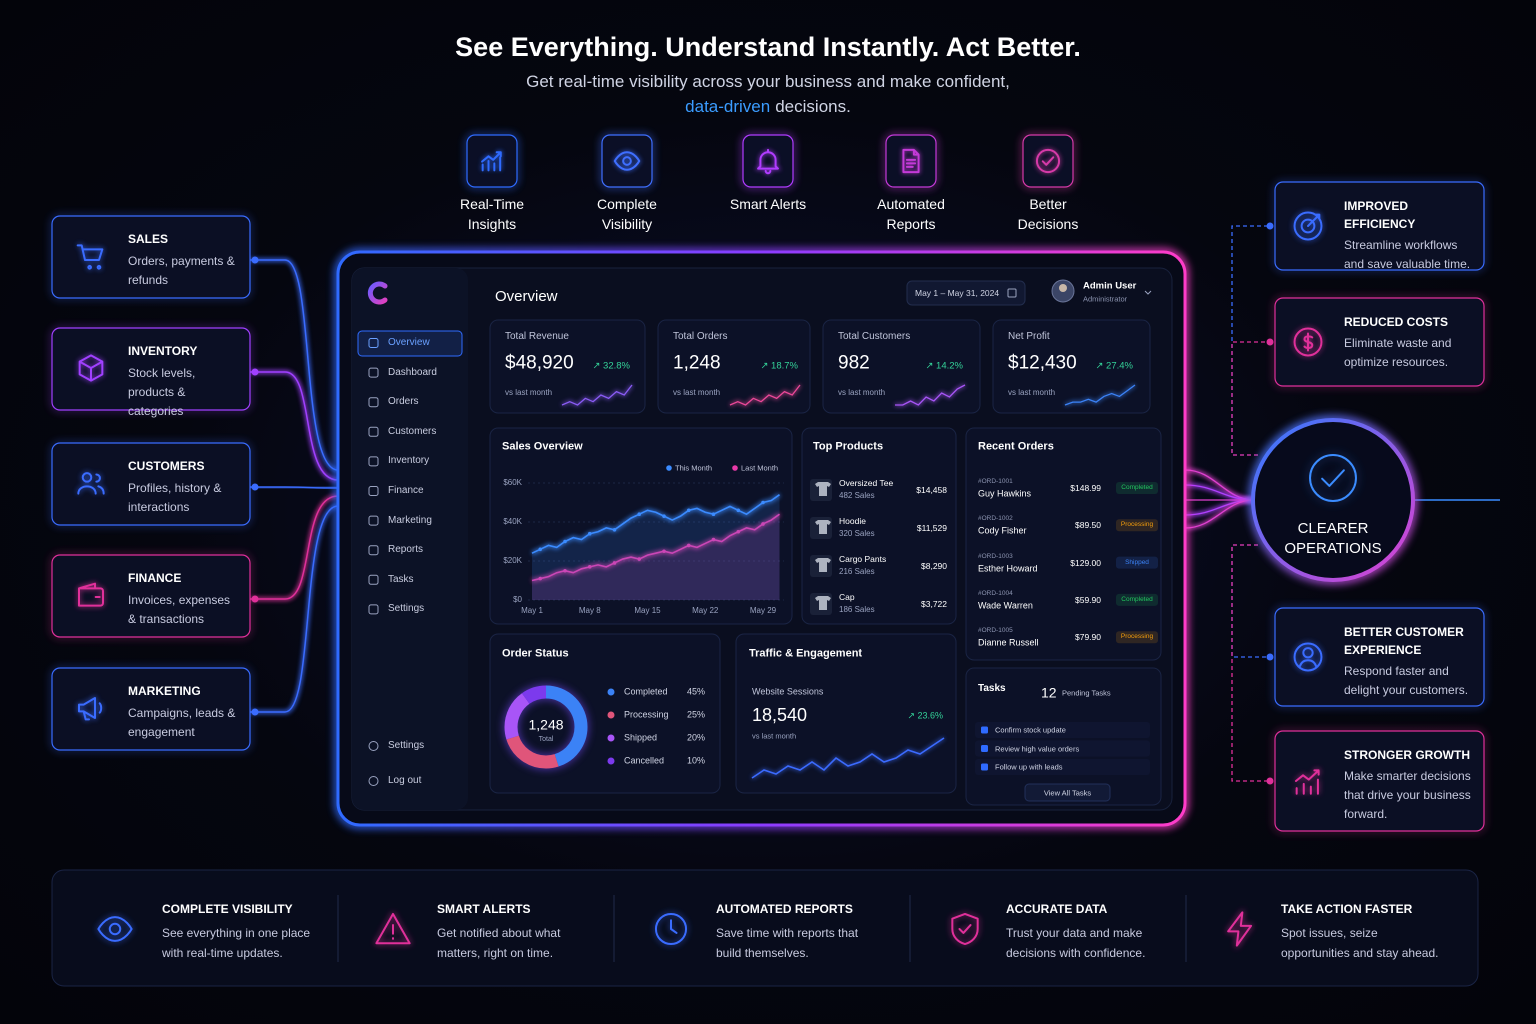  What do you see at coordinates (294, 365) in the screenshot?
I see `connector` at bounding box center [294, 365].